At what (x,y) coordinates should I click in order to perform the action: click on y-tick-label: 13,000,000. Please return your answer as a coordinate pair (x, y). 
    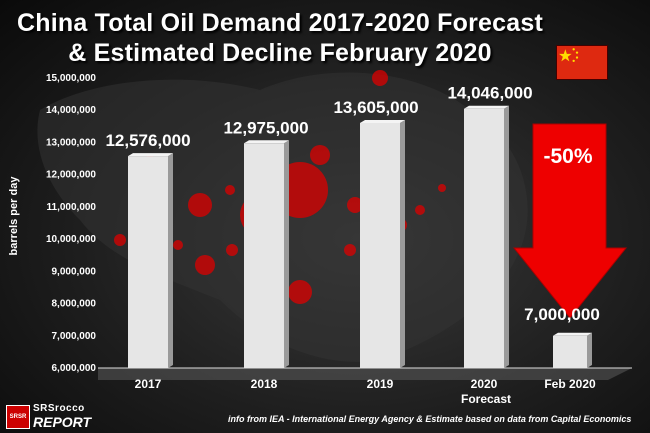
    Looking at the image, I should click on (71, 142).